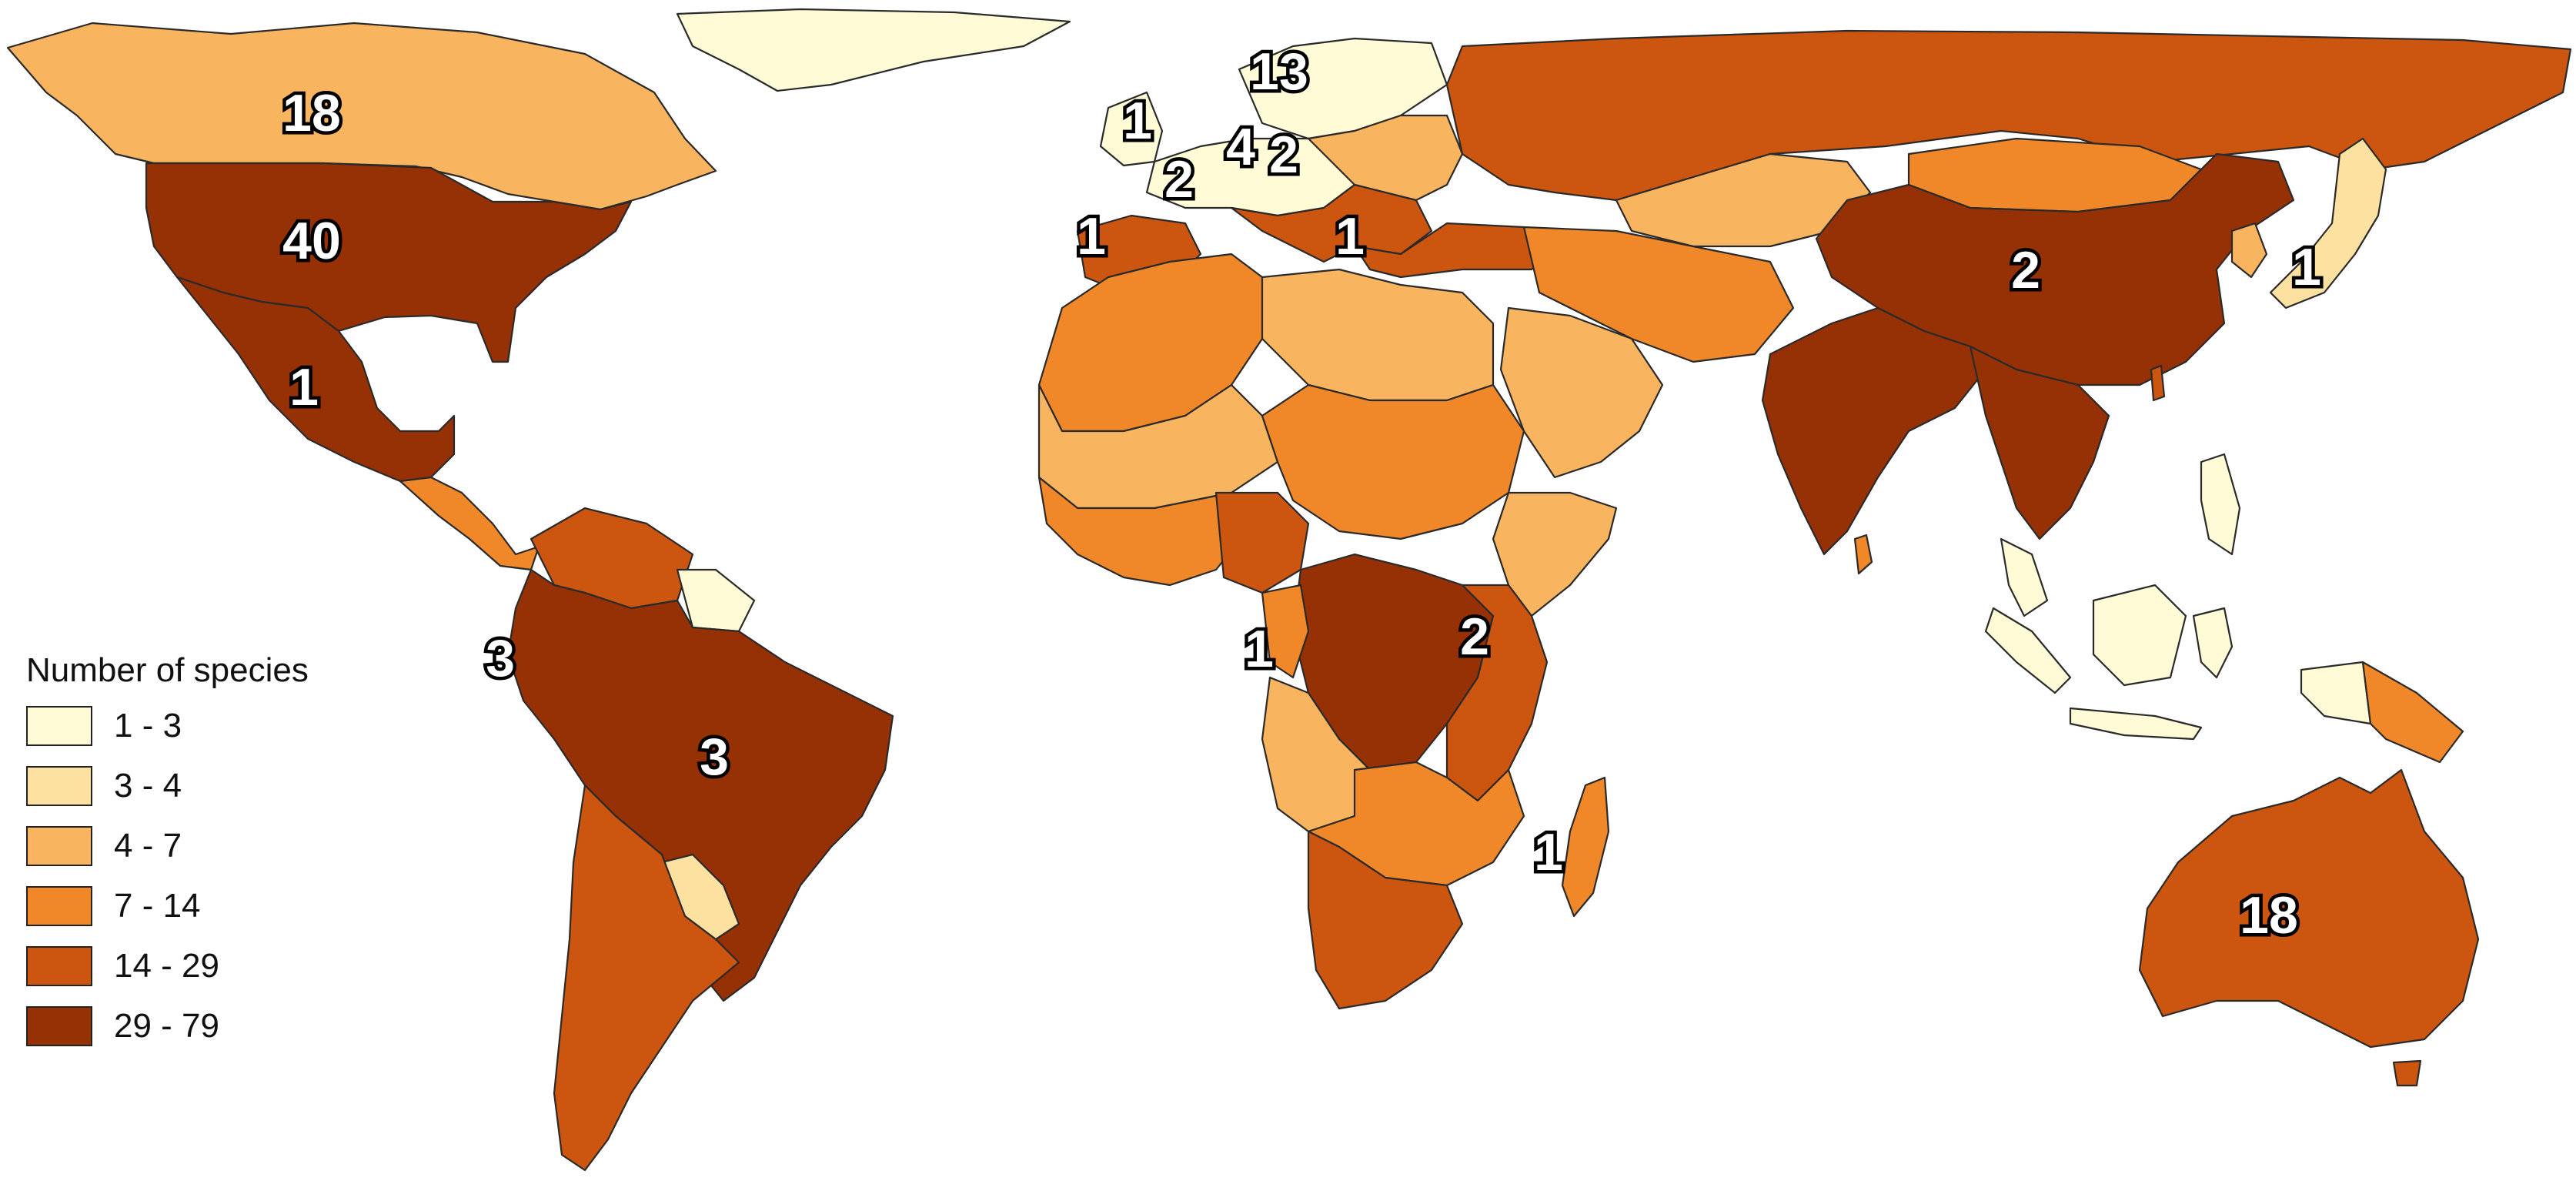 The height and width of the screenshot is (1181, 2576). I want to click on count-label-madagascar: 1, so click(1548, 852).